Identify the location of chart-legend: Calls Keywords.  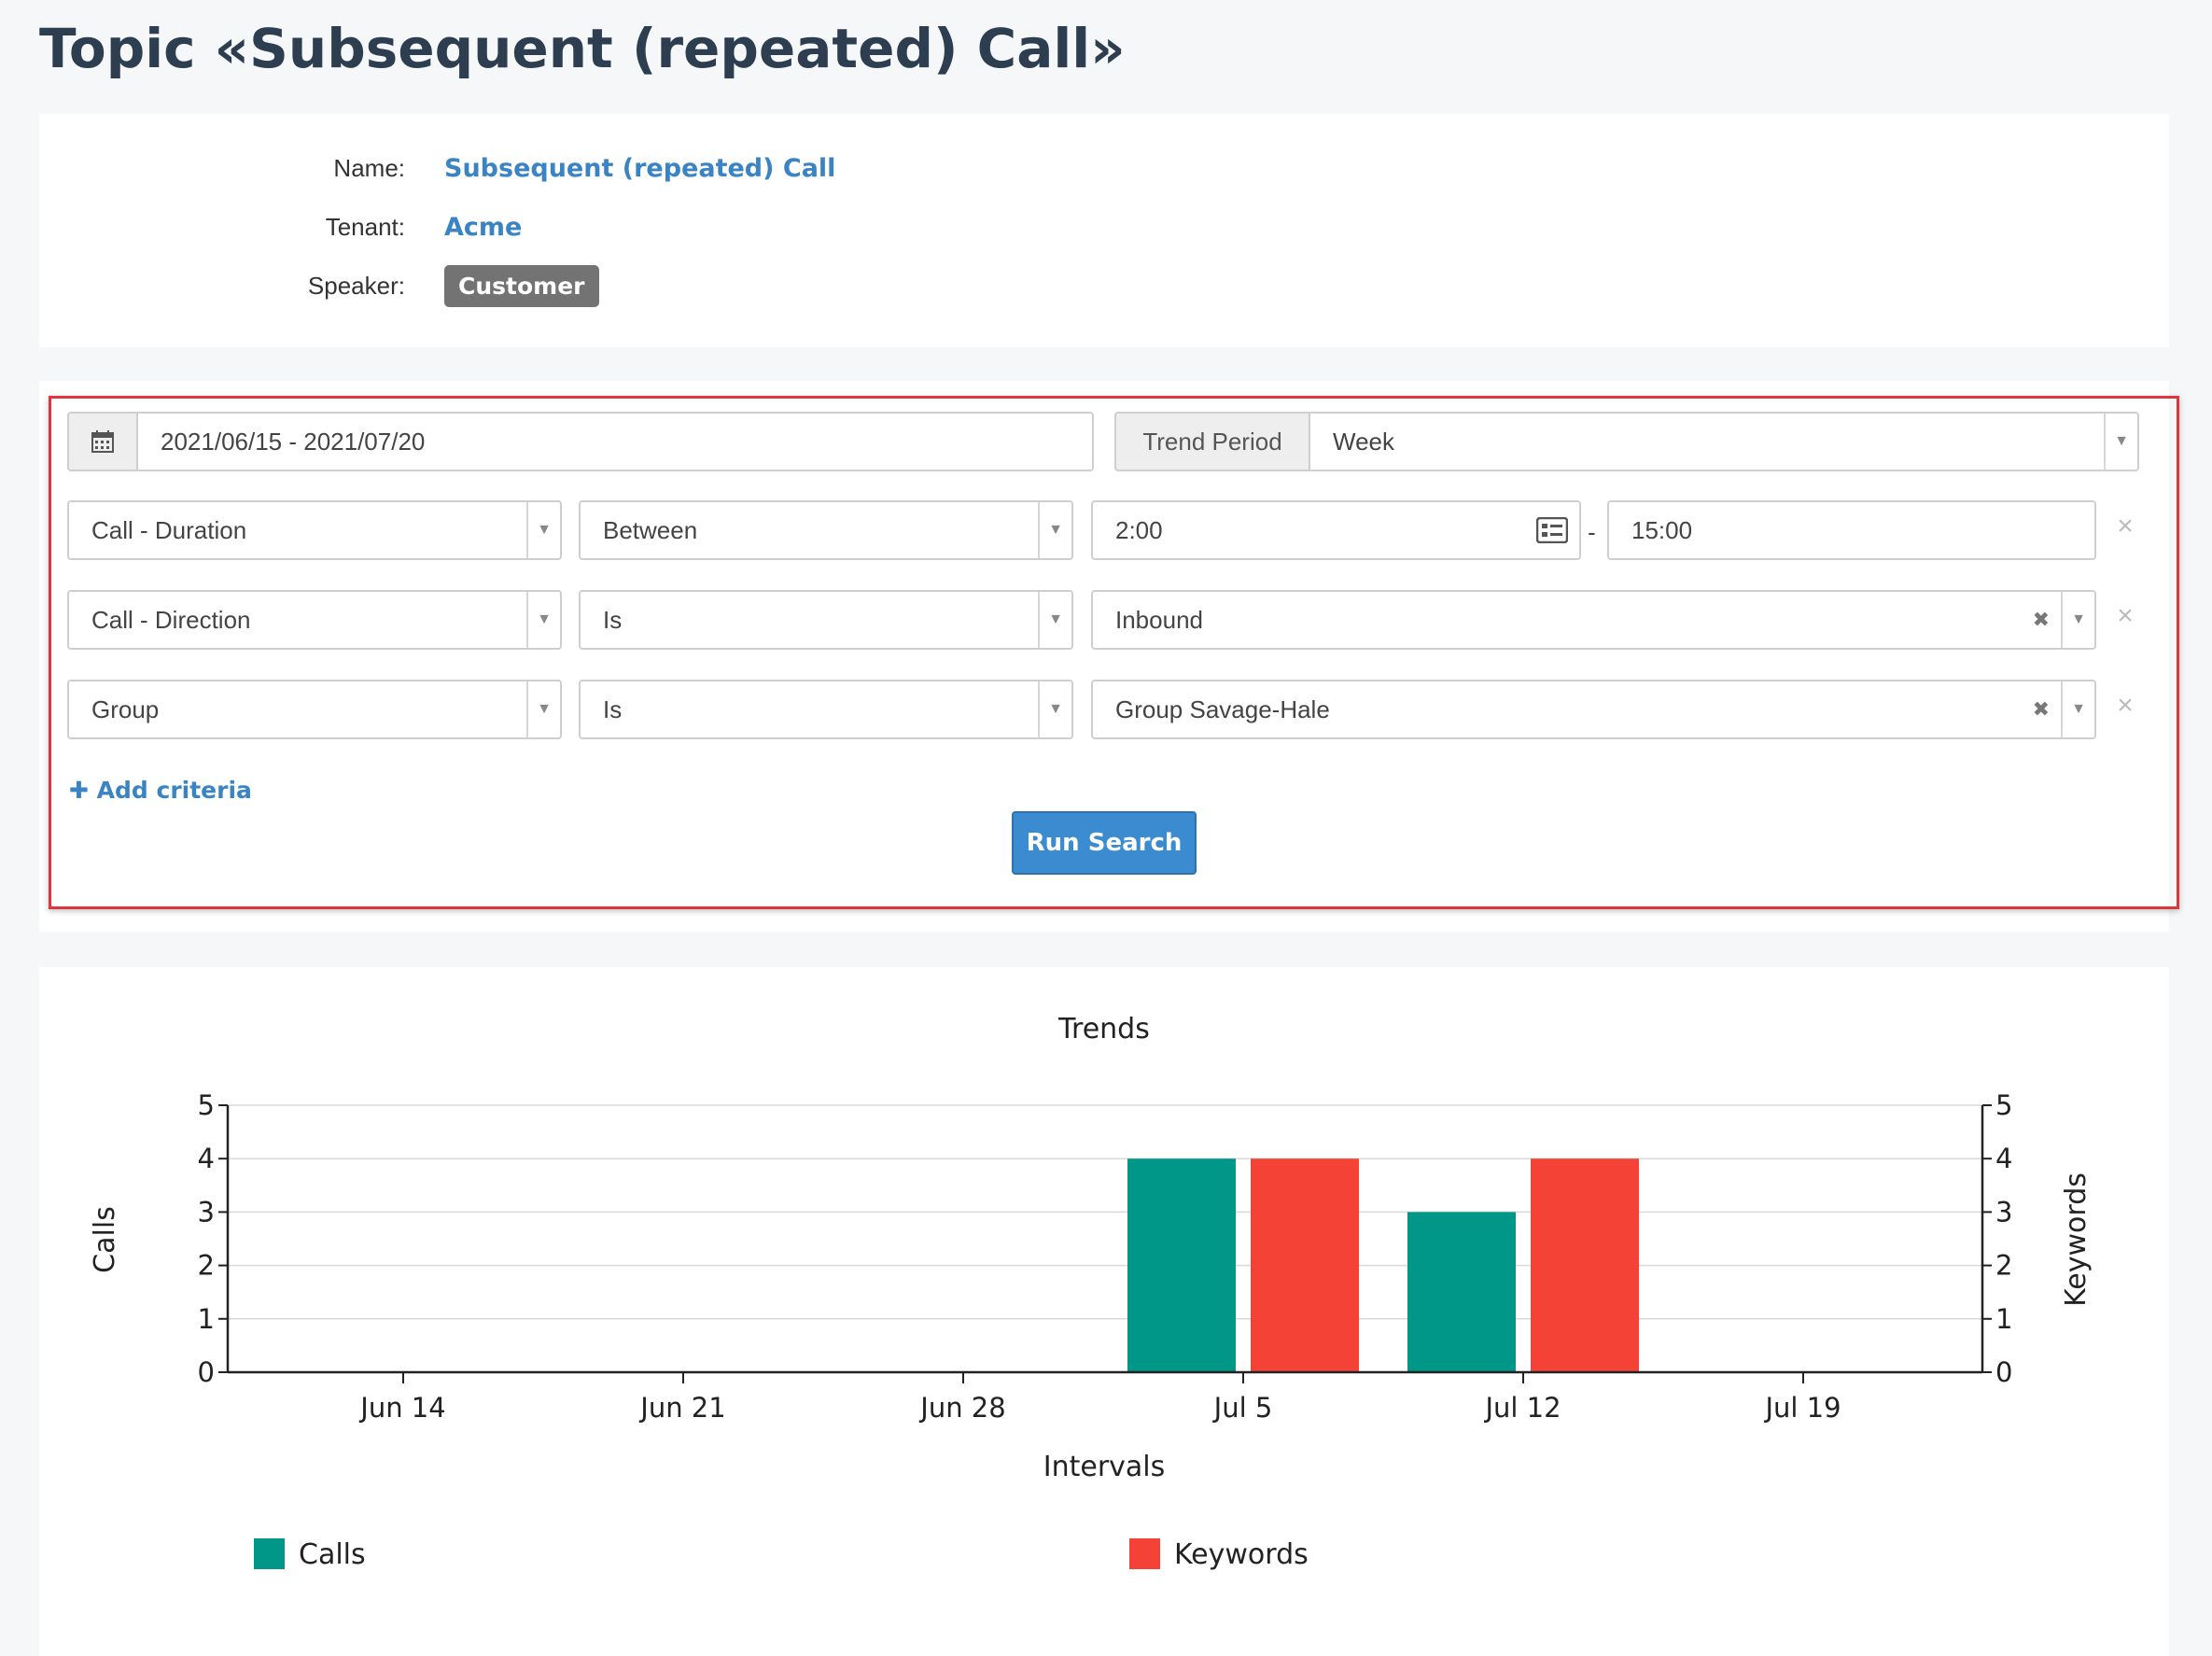
(781, 1555).